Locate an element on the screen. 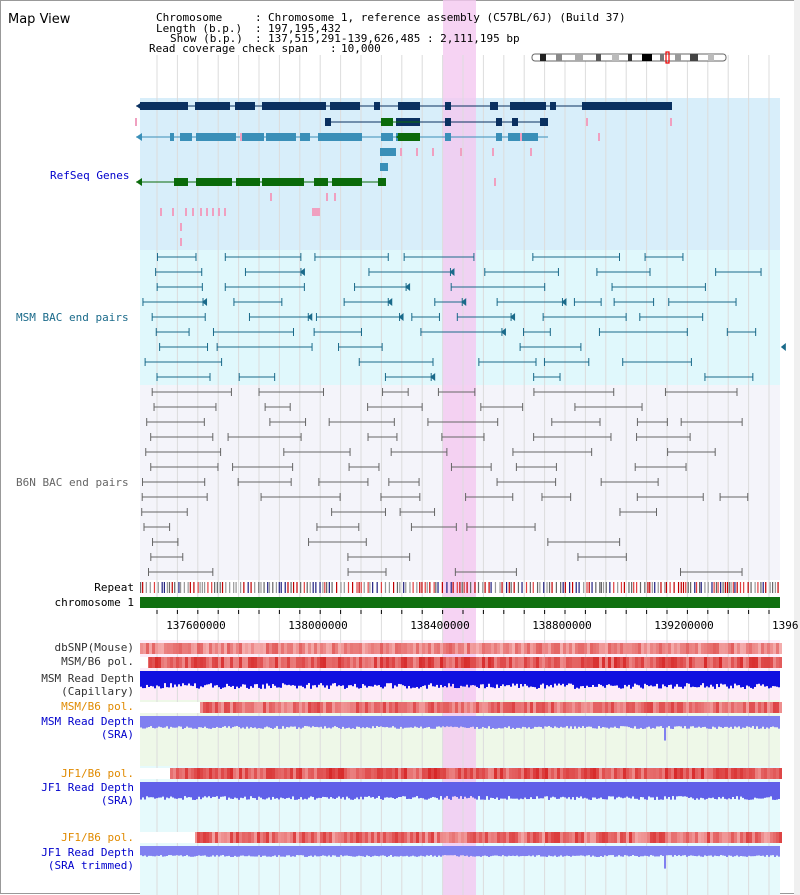 The height and width of the screenshot is (895, 800). refseq-genes-label: RefSeq Genes is located at coordinates (89, 175).